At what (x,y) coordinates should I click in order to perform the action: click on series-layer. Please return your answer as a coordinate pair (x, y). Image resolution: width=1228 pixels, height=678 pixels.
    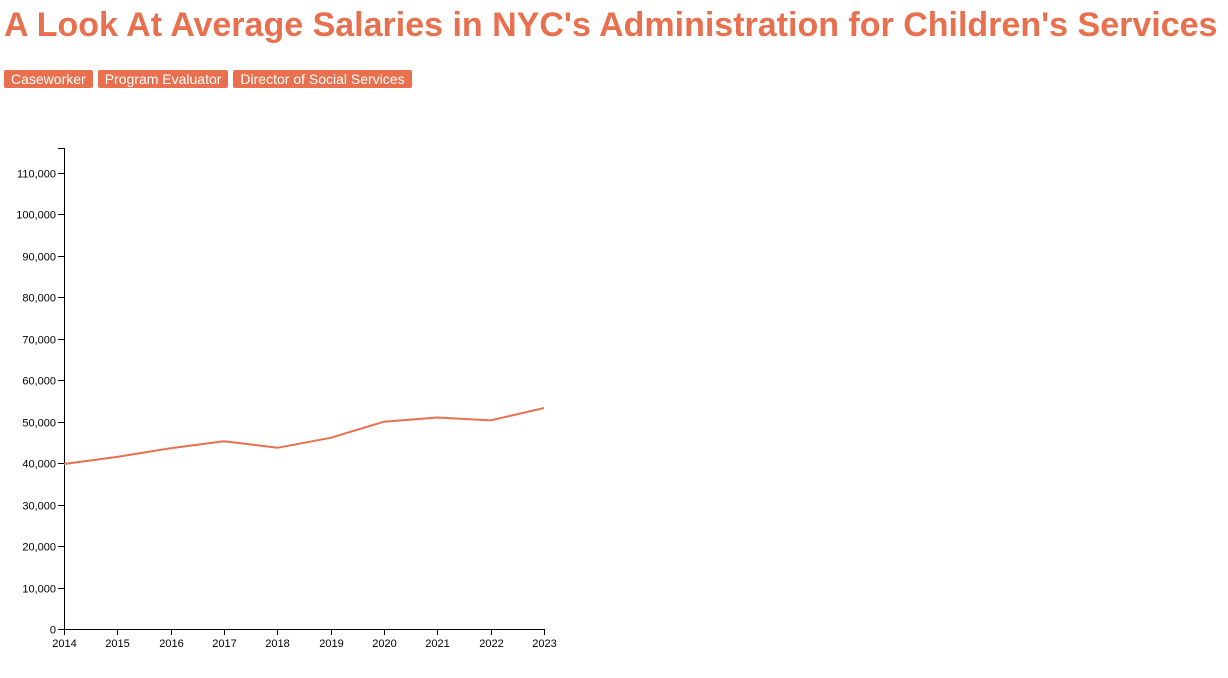
    Looking at the image, I should click on (304, 436).